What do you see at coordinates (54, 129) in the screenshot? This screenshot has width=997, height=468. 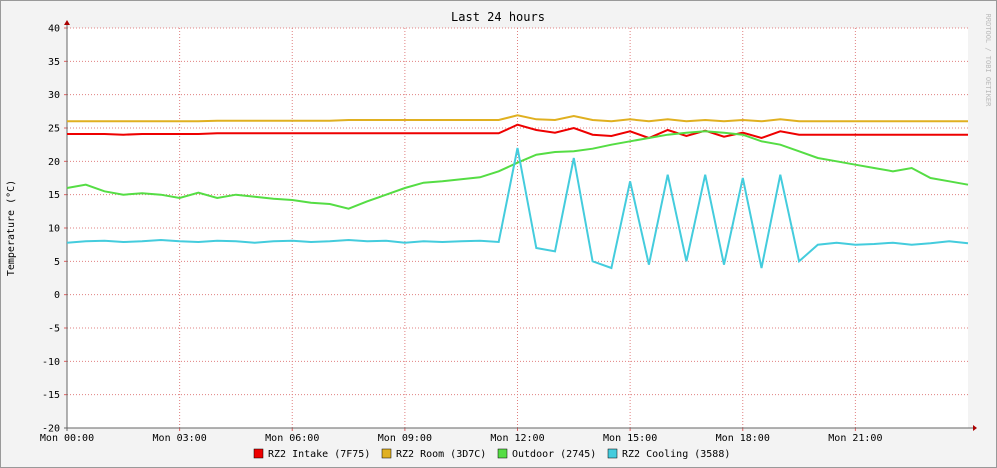 I see `y-tick-label: 25` at bounding box center [54, 129].